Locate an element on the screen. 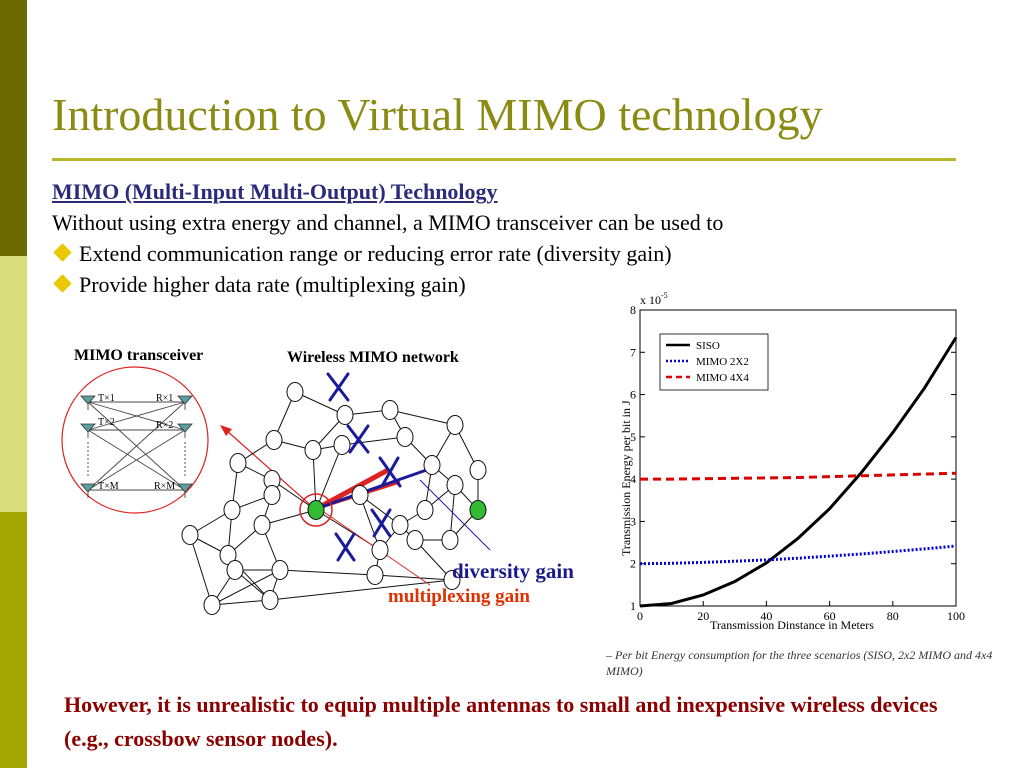 The image size is (1024, 768). y-tick-label: 8 is located at coordinates (633, 310).